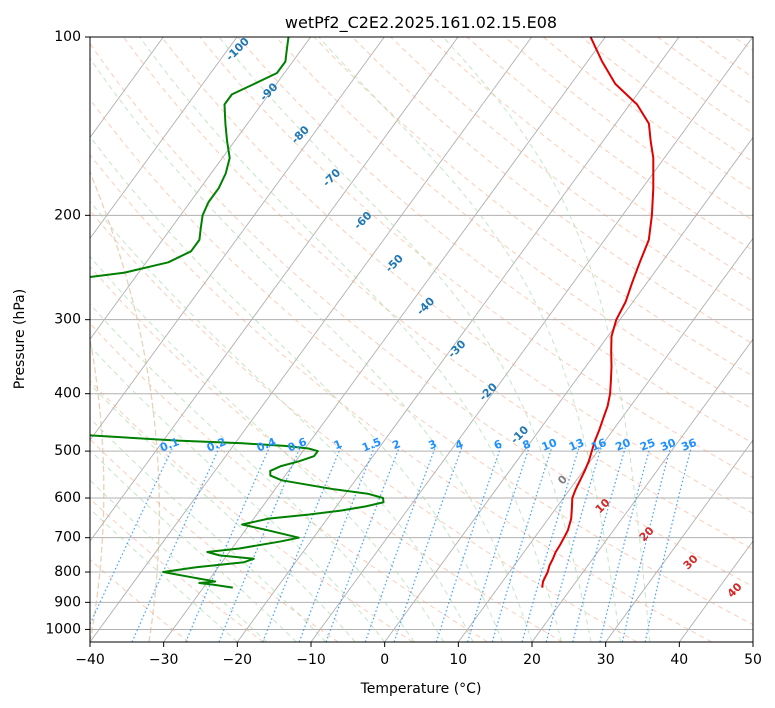 Image resolution: width=775 pixels, height=708 pixels. What do you see at coordinates (67, 498) in the screenshot?
I see `y-tick-label: 600` at bounding box center [67, 498].